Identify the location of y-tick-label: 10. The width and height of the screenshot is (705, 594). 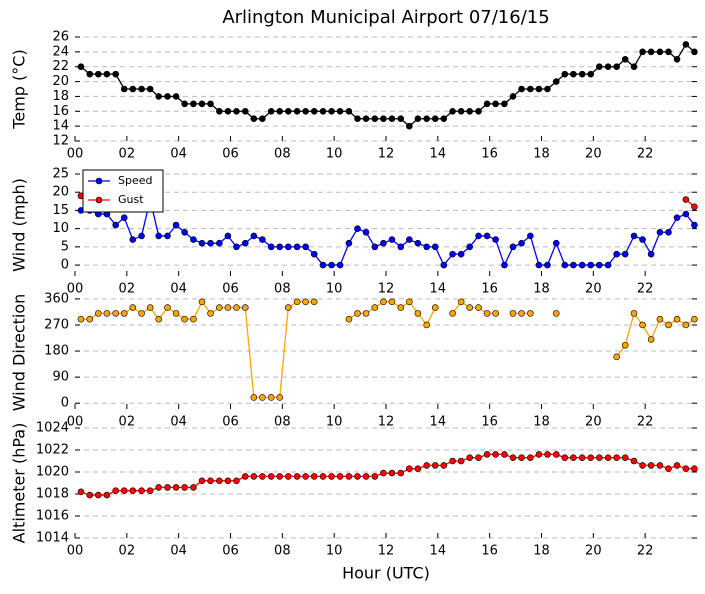
(60, 228).